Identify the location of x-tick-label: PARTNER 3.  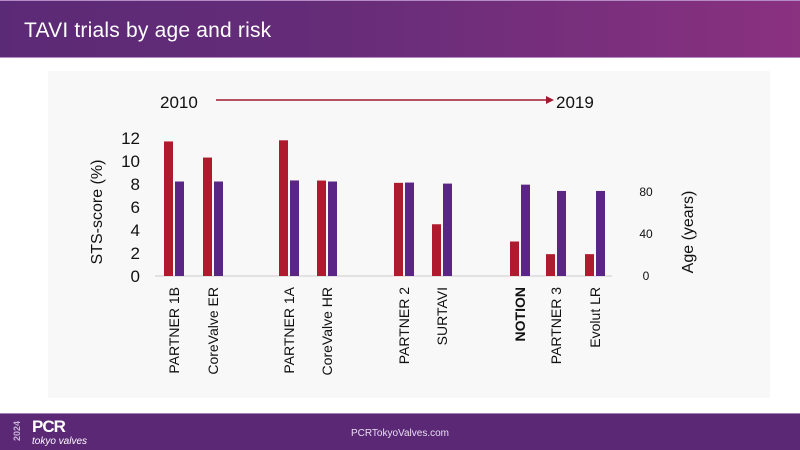
(556, 325).